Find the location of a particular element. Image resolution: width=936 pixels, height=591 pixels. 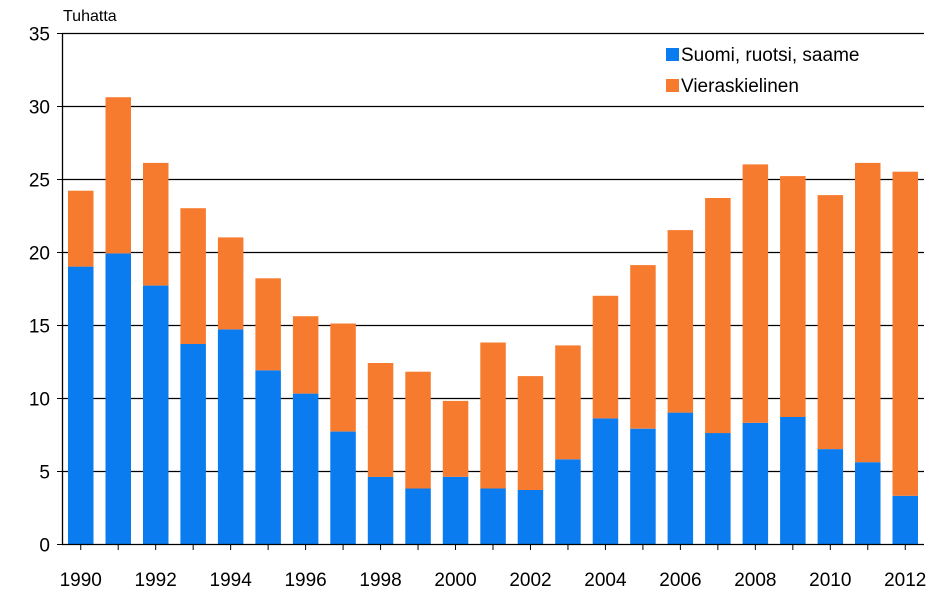

y-tick-label: 20 is located at coordinates (39, 254).